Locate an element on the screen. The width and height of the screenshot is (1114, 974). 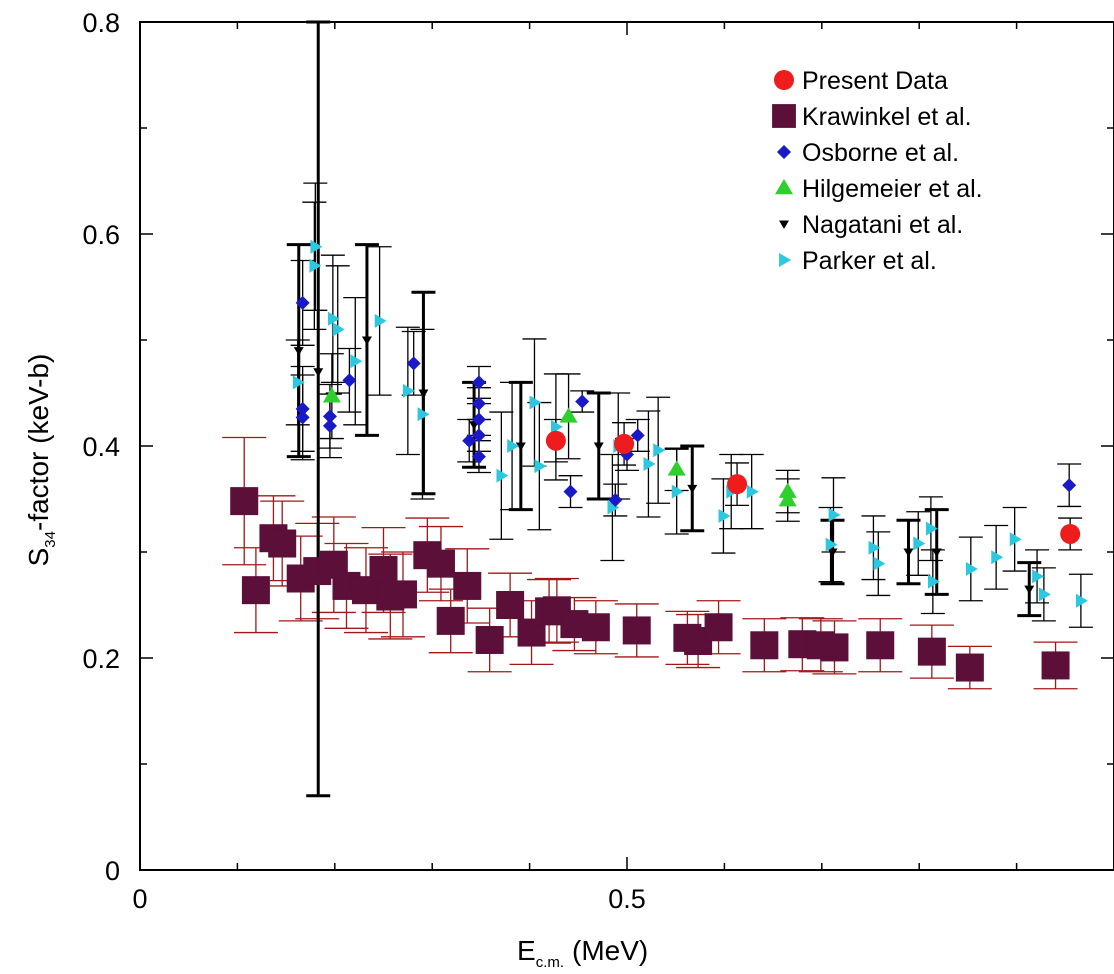
x-axis-title-sub: c.m. is located at coordinates (550, 962).